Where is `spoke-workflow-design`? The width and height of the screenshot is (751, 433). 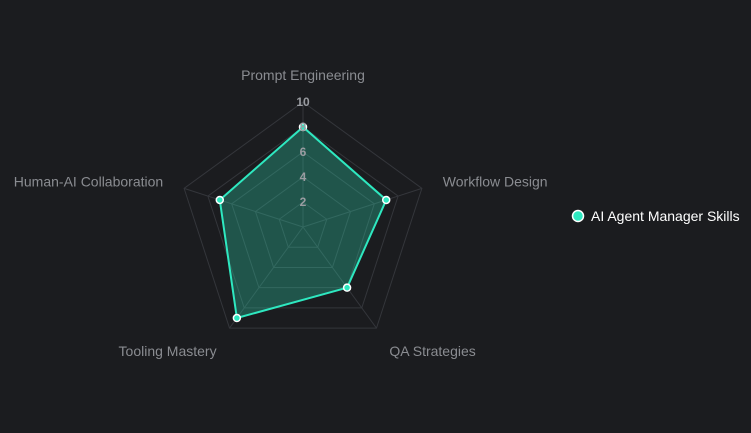 spoke-workflow-design is located at coordinates (362, 207).